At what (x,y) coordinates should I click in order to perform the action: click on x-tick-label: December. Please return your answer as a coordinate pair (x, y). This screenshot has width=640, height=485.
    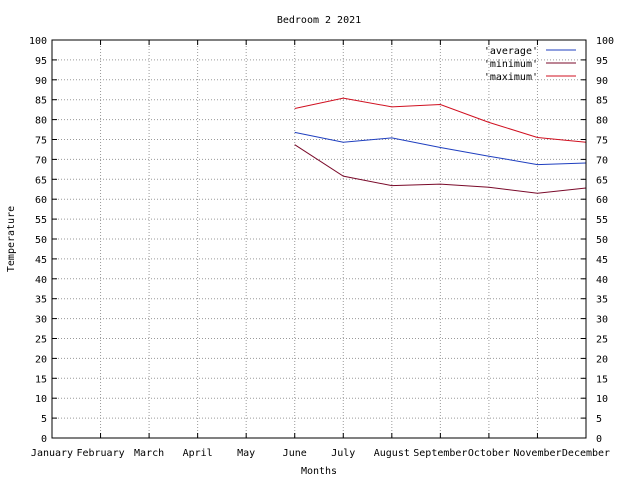
    Looking at the image, I should click on (586, 453).